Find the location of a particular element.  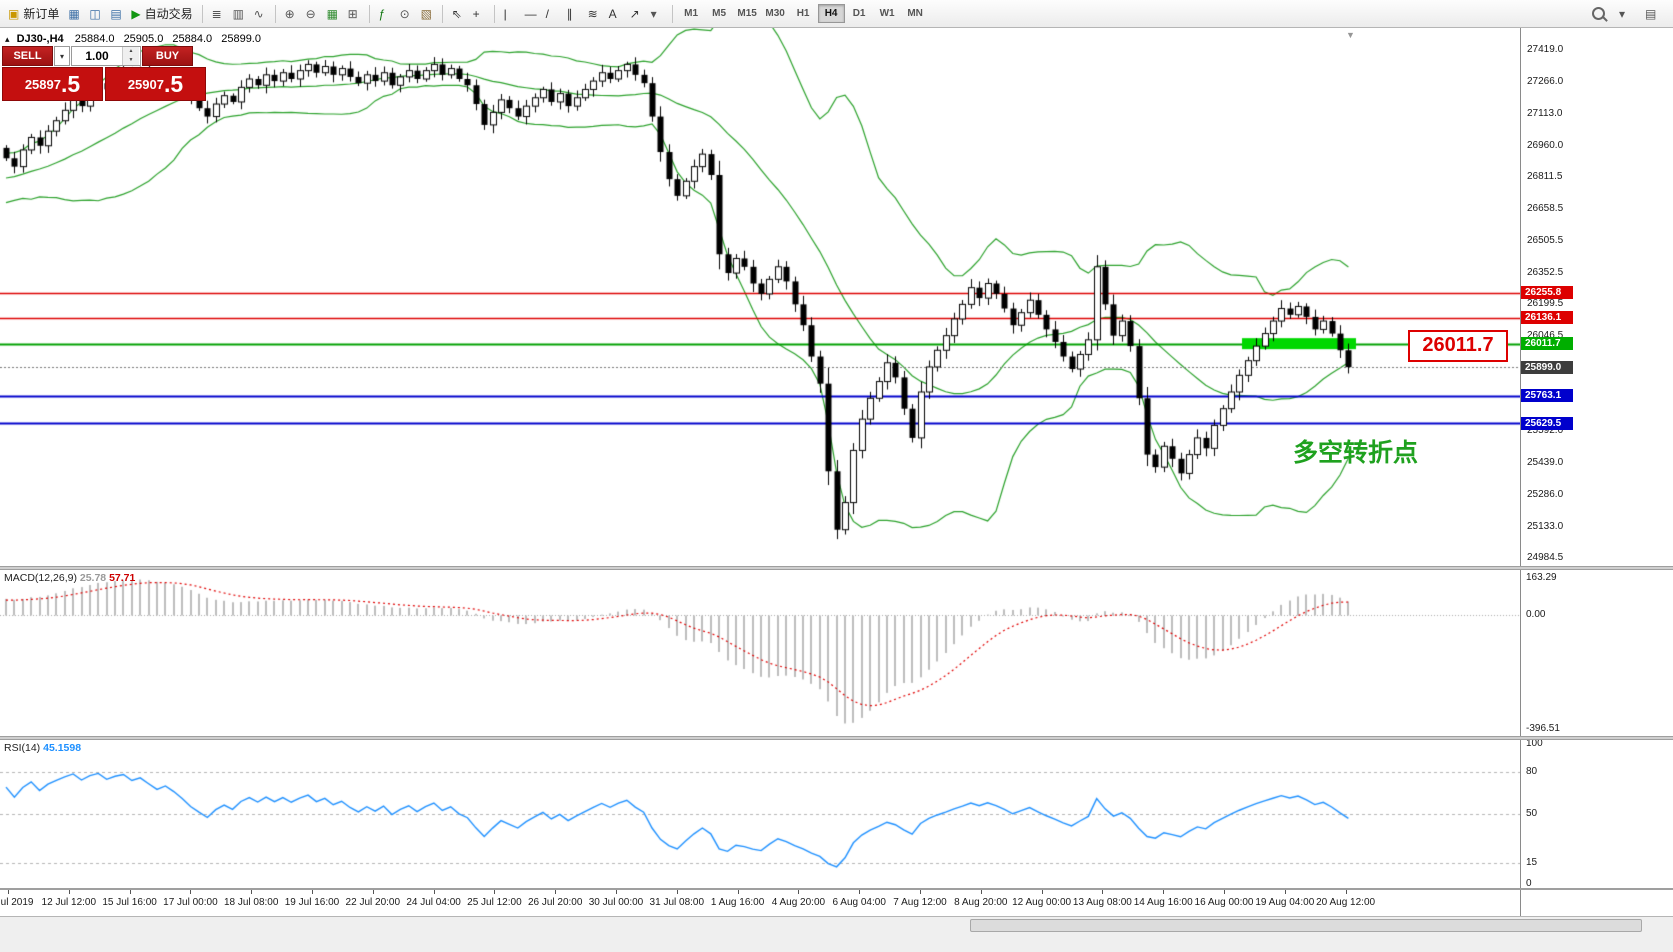

bar-chart-icon: ≣ is located at coordinates (216, 13).